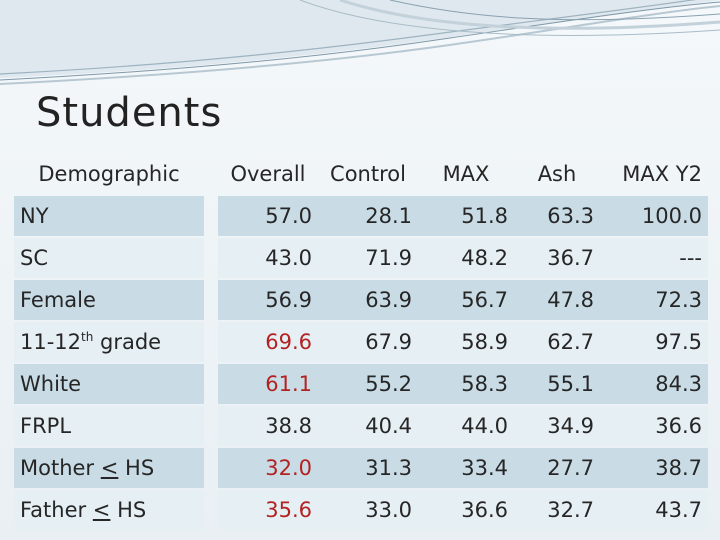 The image size is (720, 540). Describe the element at coordinates (466, 258) in the screenshot. I see `cell-max: 48.2` at that location.